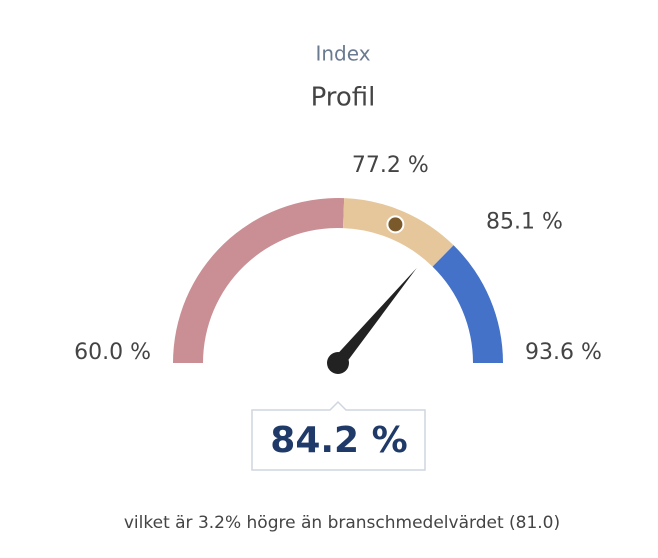 This screenshot has width=658, height=558. Describe the element at coordinates (343, 98) in the screenshot. I see `chart-subtitle: Profil` at that location.